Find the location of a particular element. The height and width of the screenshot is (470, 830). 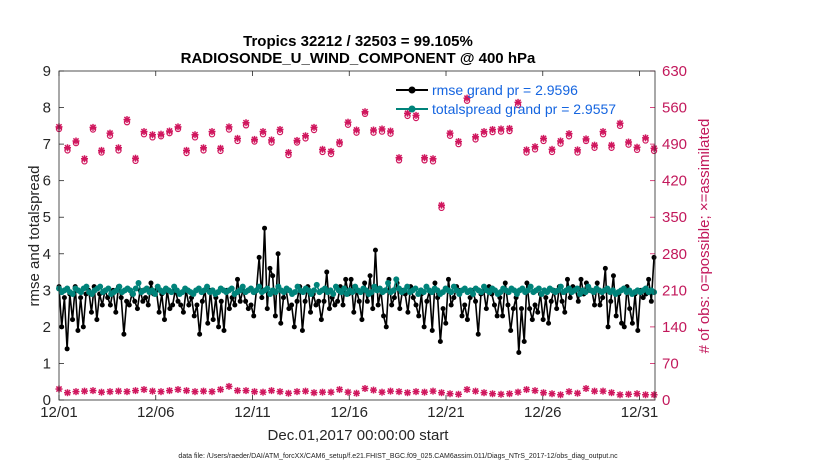

x-tick-label: 12/31 is located at coordinates (640, 412).